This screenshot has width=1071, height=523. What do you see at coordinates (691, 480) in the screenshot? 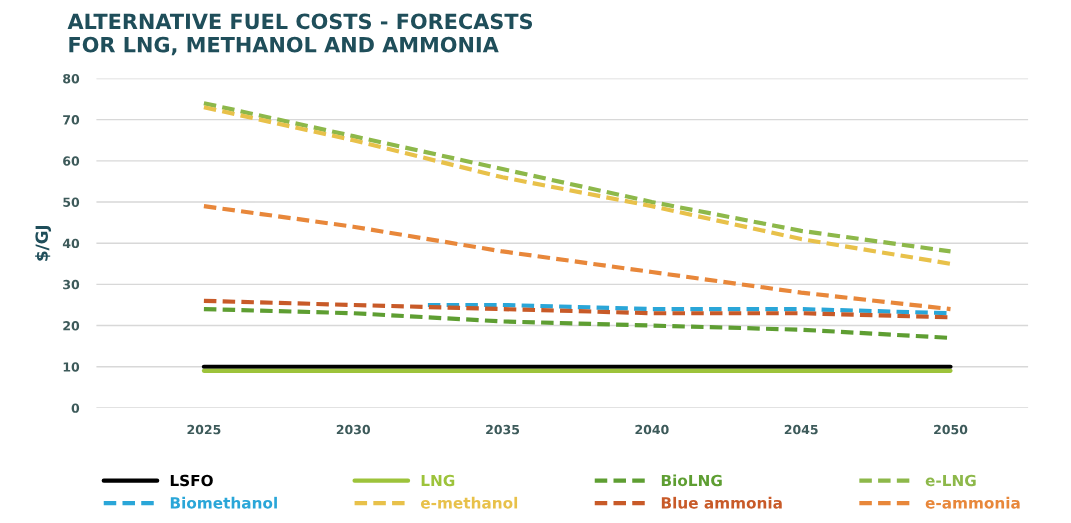
I see `legend-label: BioLNG` at bounding box center [691, 480].